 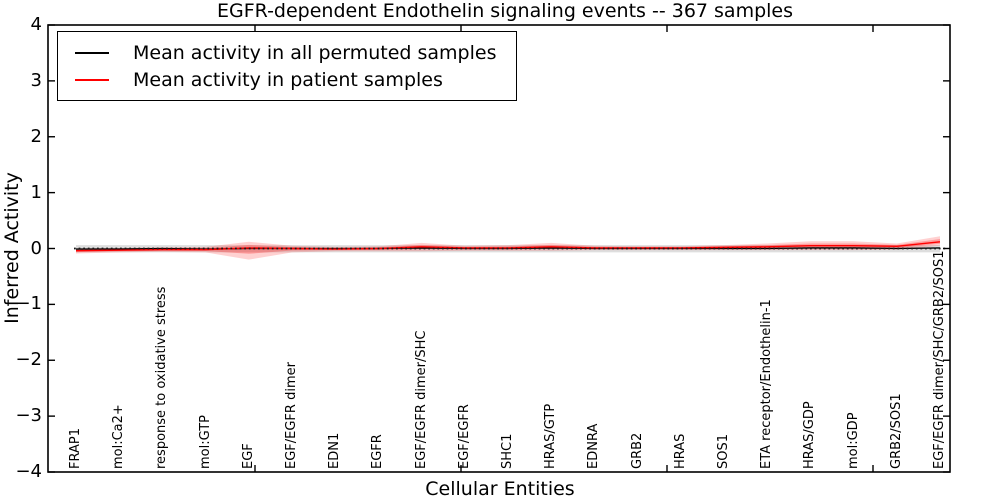 What do you see at coordinates (507, 451) in the screenshot?
I see `x-tick-label: SHC1` at bounding box center [507, 451].